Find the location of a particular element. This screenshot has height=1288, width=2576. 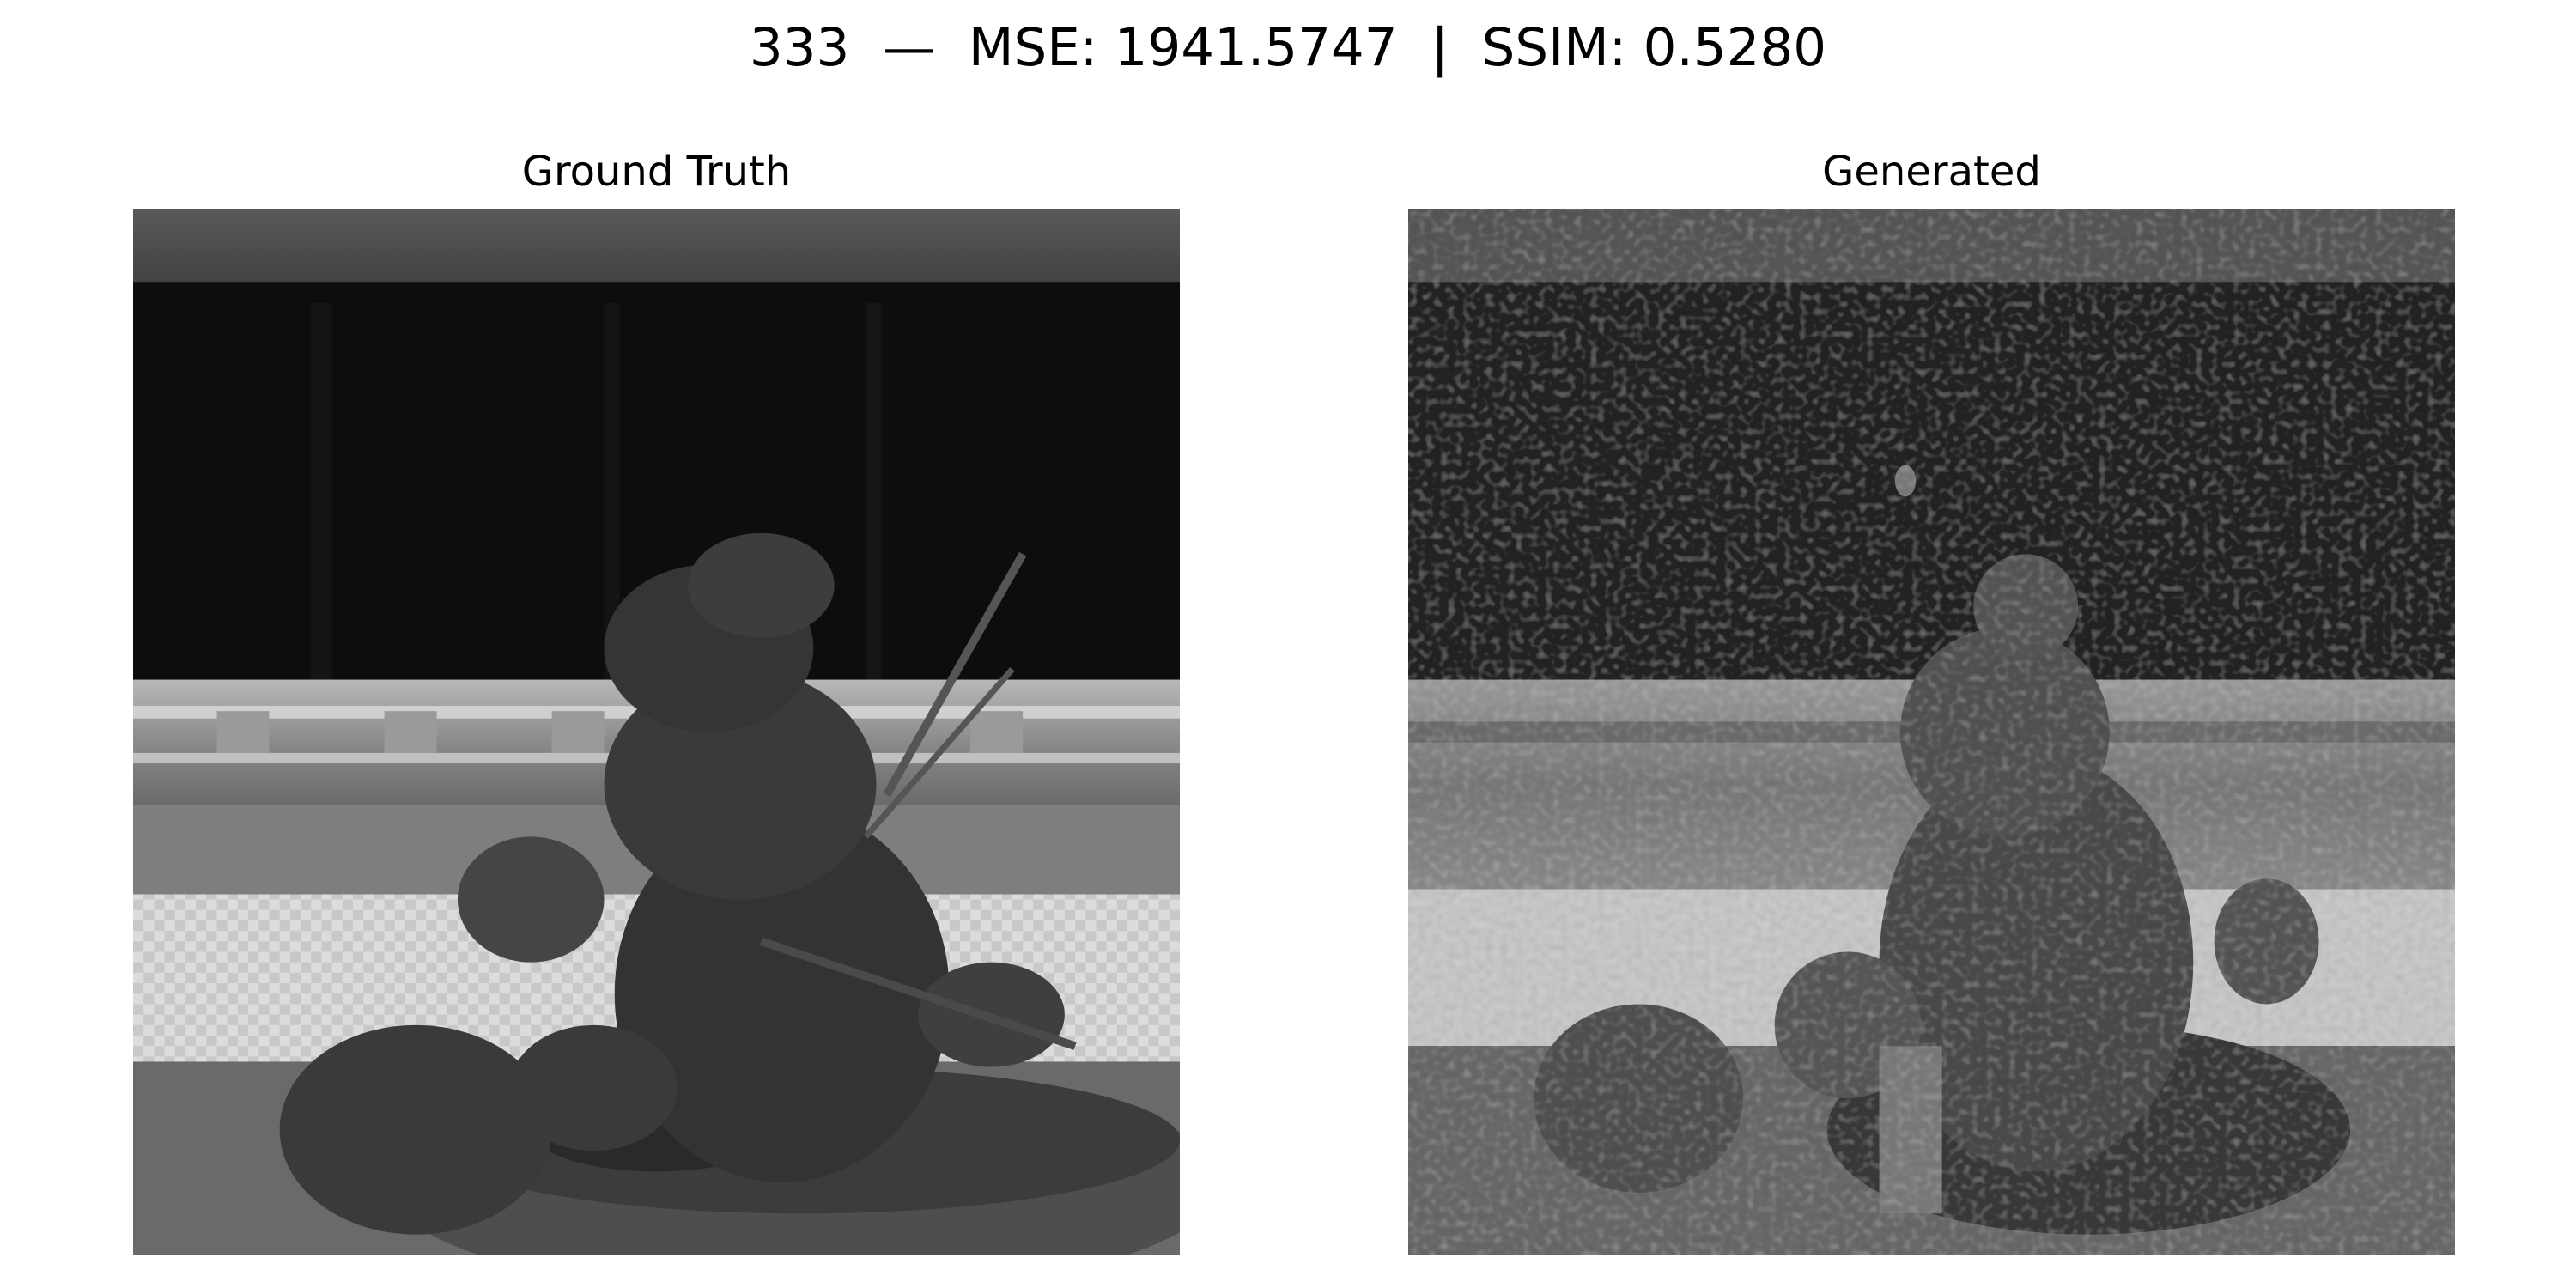

generated-title: Generated is located at coordinates (1931, 172).